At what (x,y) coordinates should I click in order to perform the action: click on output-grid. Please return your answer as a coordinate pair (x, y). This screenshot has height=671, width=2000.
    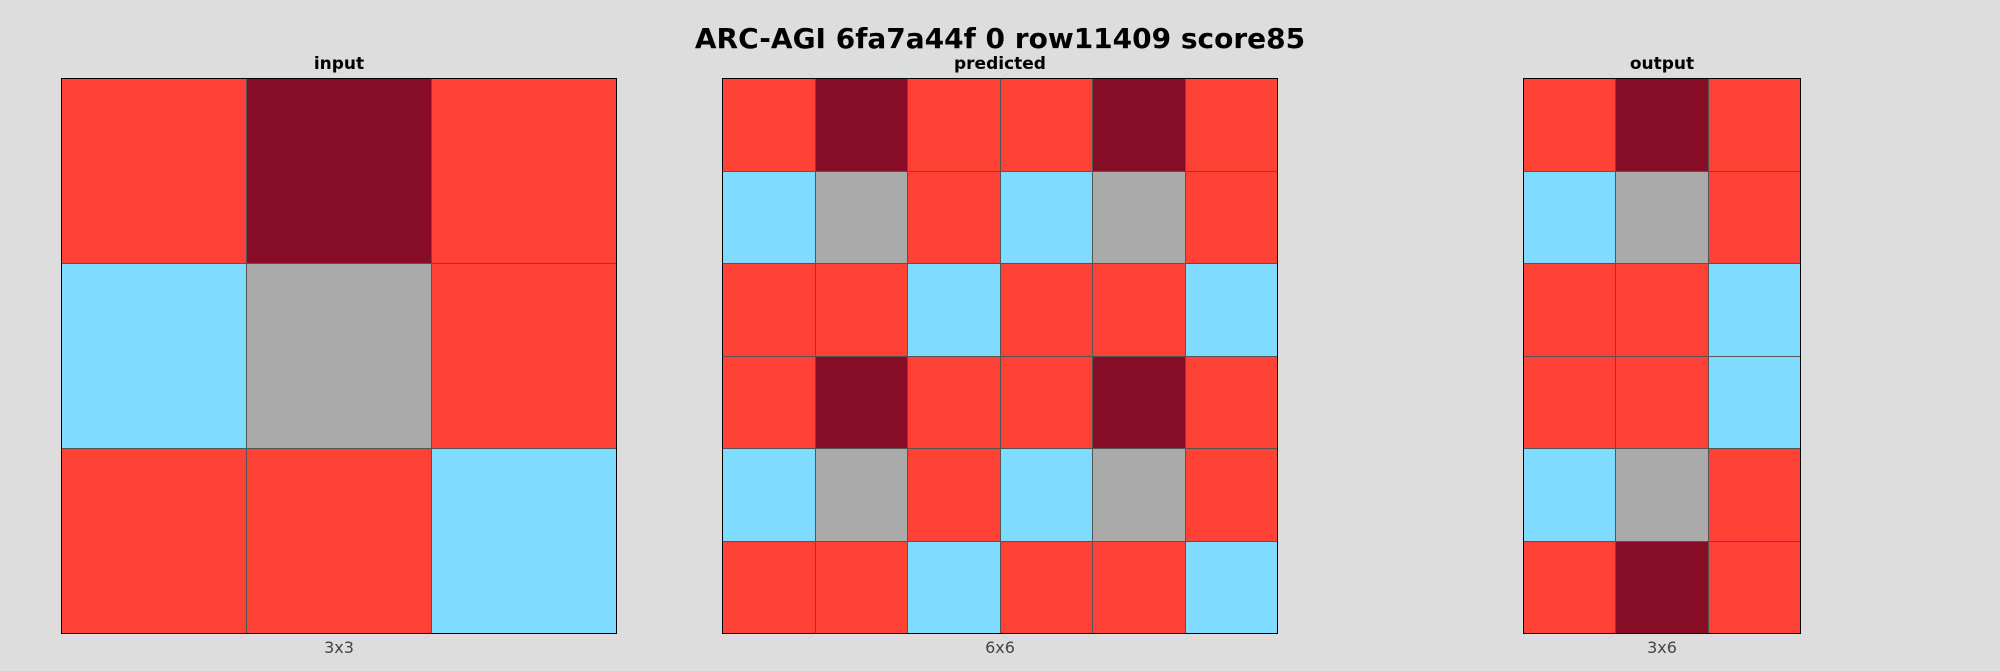
    Looking at the image, I should click on (1662, 356).